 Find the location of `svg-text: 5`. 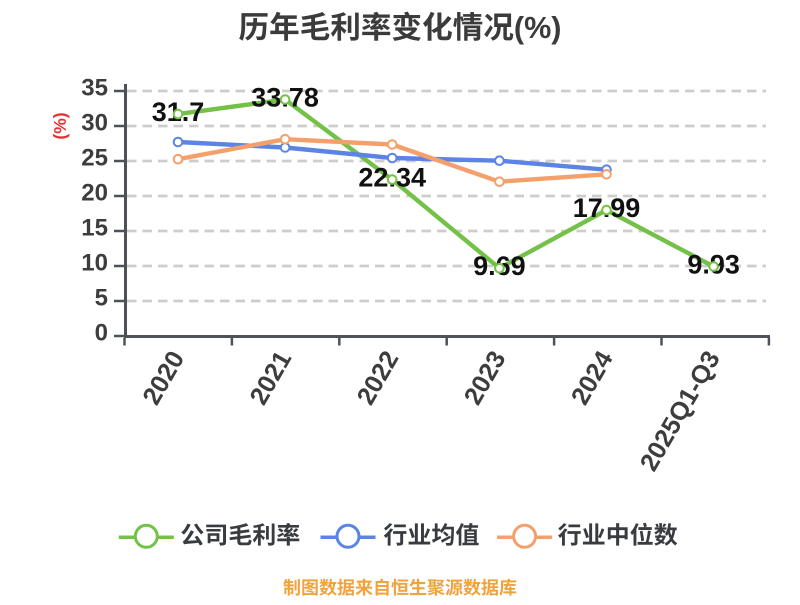

svg-text: 5 is located at coordinates (101, 298).